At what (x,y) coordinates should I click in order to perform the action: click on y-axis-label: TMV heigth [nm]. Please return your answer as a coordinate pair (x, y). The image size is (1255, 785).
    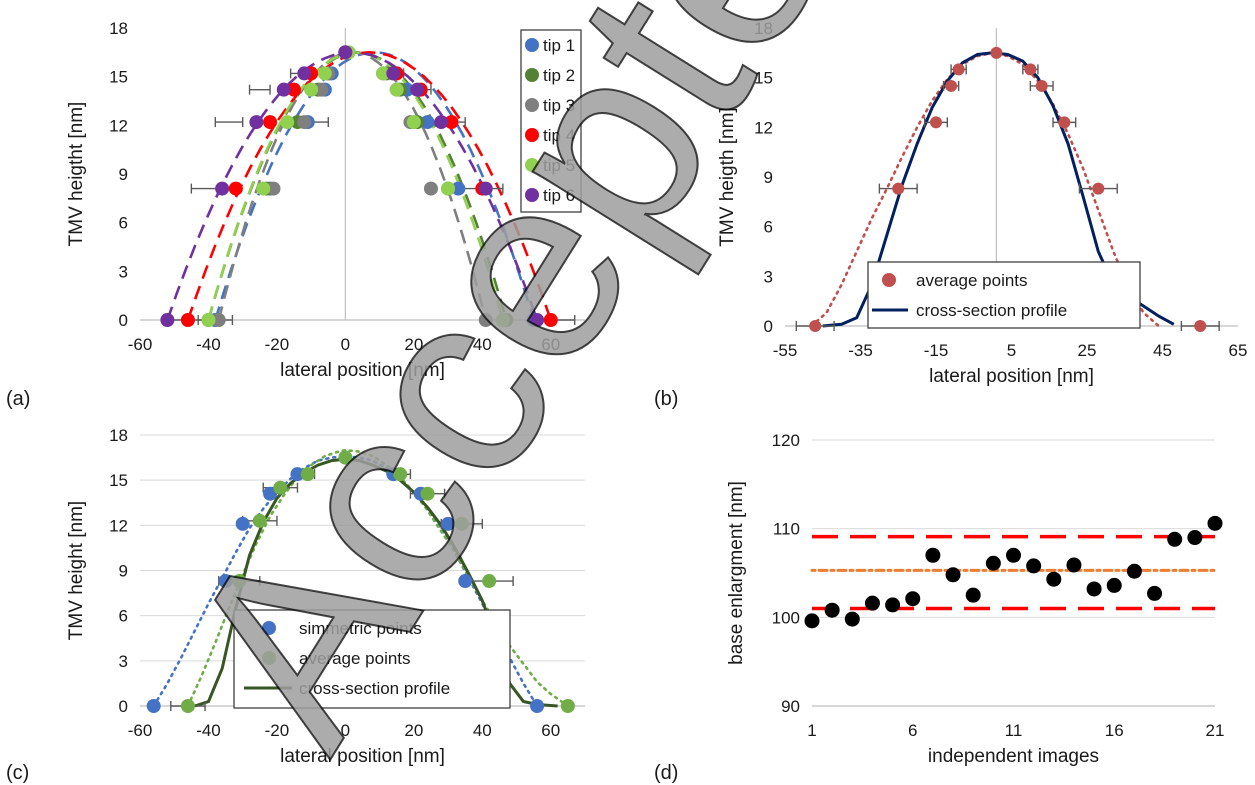
    Looking at the image, I should click on (727, 176).